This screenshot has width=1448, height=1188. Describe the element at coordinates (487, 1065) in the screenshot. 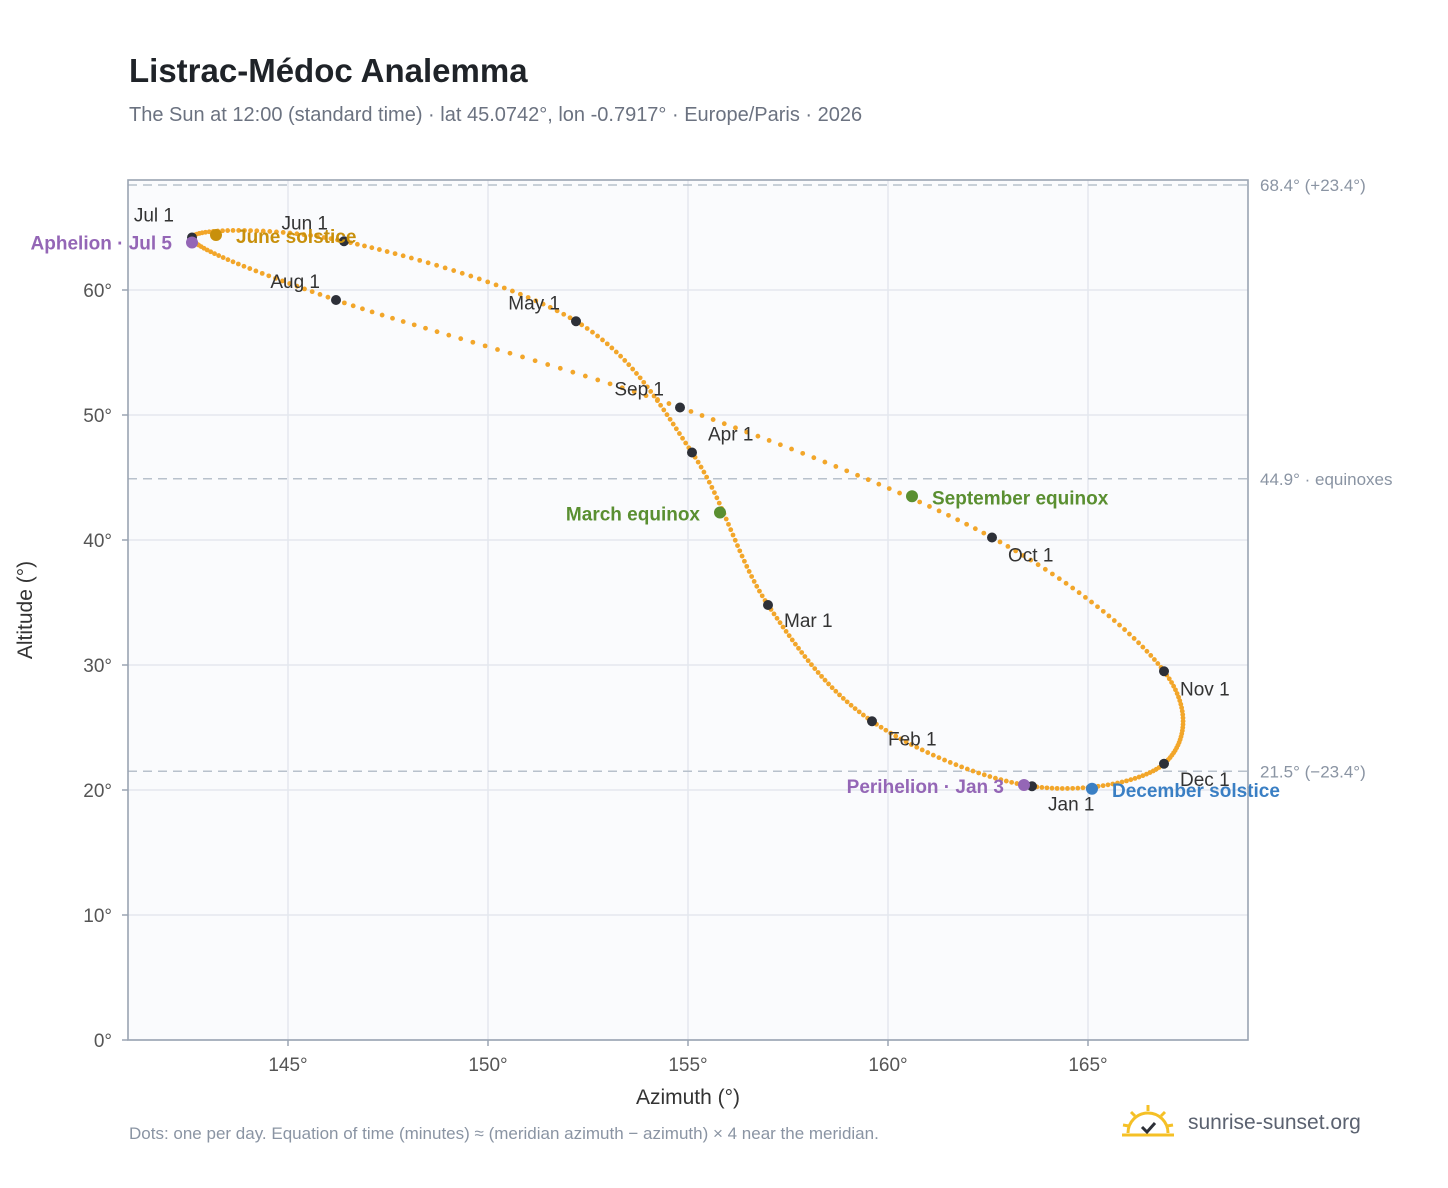

I see `x-tick-label: 150°` at that location.